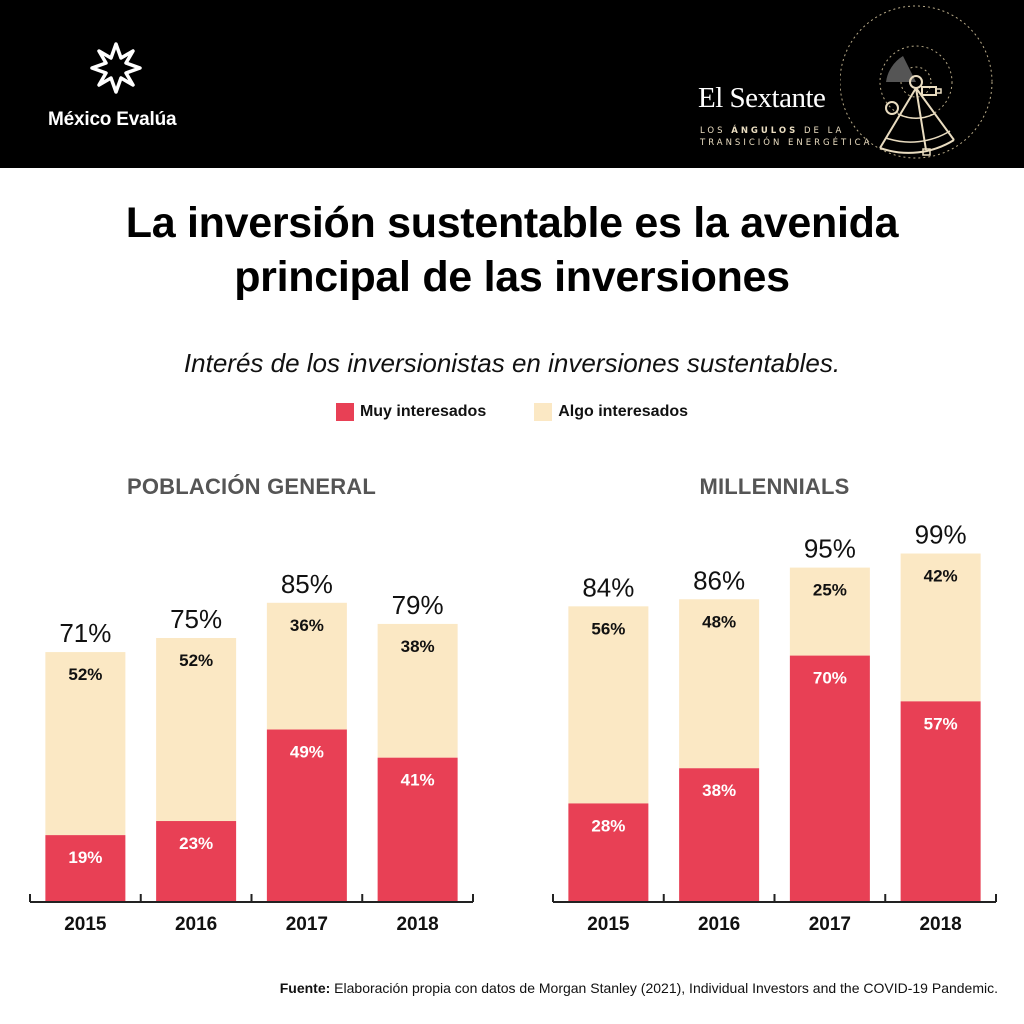 The image size is (1024, 1024). I want to click on legend-swatch-muy, so click(344, 412).